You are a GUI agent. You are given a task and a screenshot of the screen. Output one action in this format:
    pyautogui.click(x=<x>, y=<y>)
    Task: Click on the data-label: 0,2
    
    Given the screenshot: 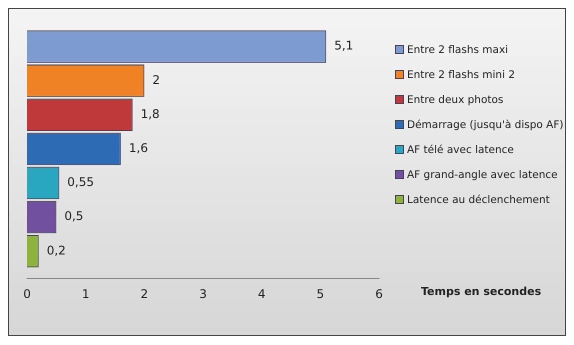 What is the action you would take?
    pyautogui.click(x=56, y=250)
    